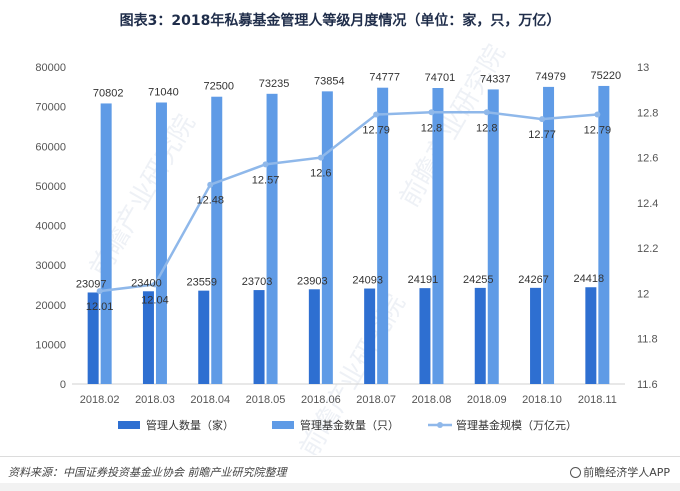  What do you see at coordinates (274, 84) in the screenshot?
I see `bar-funds-label: 73235` at bounding box center [274, 84].